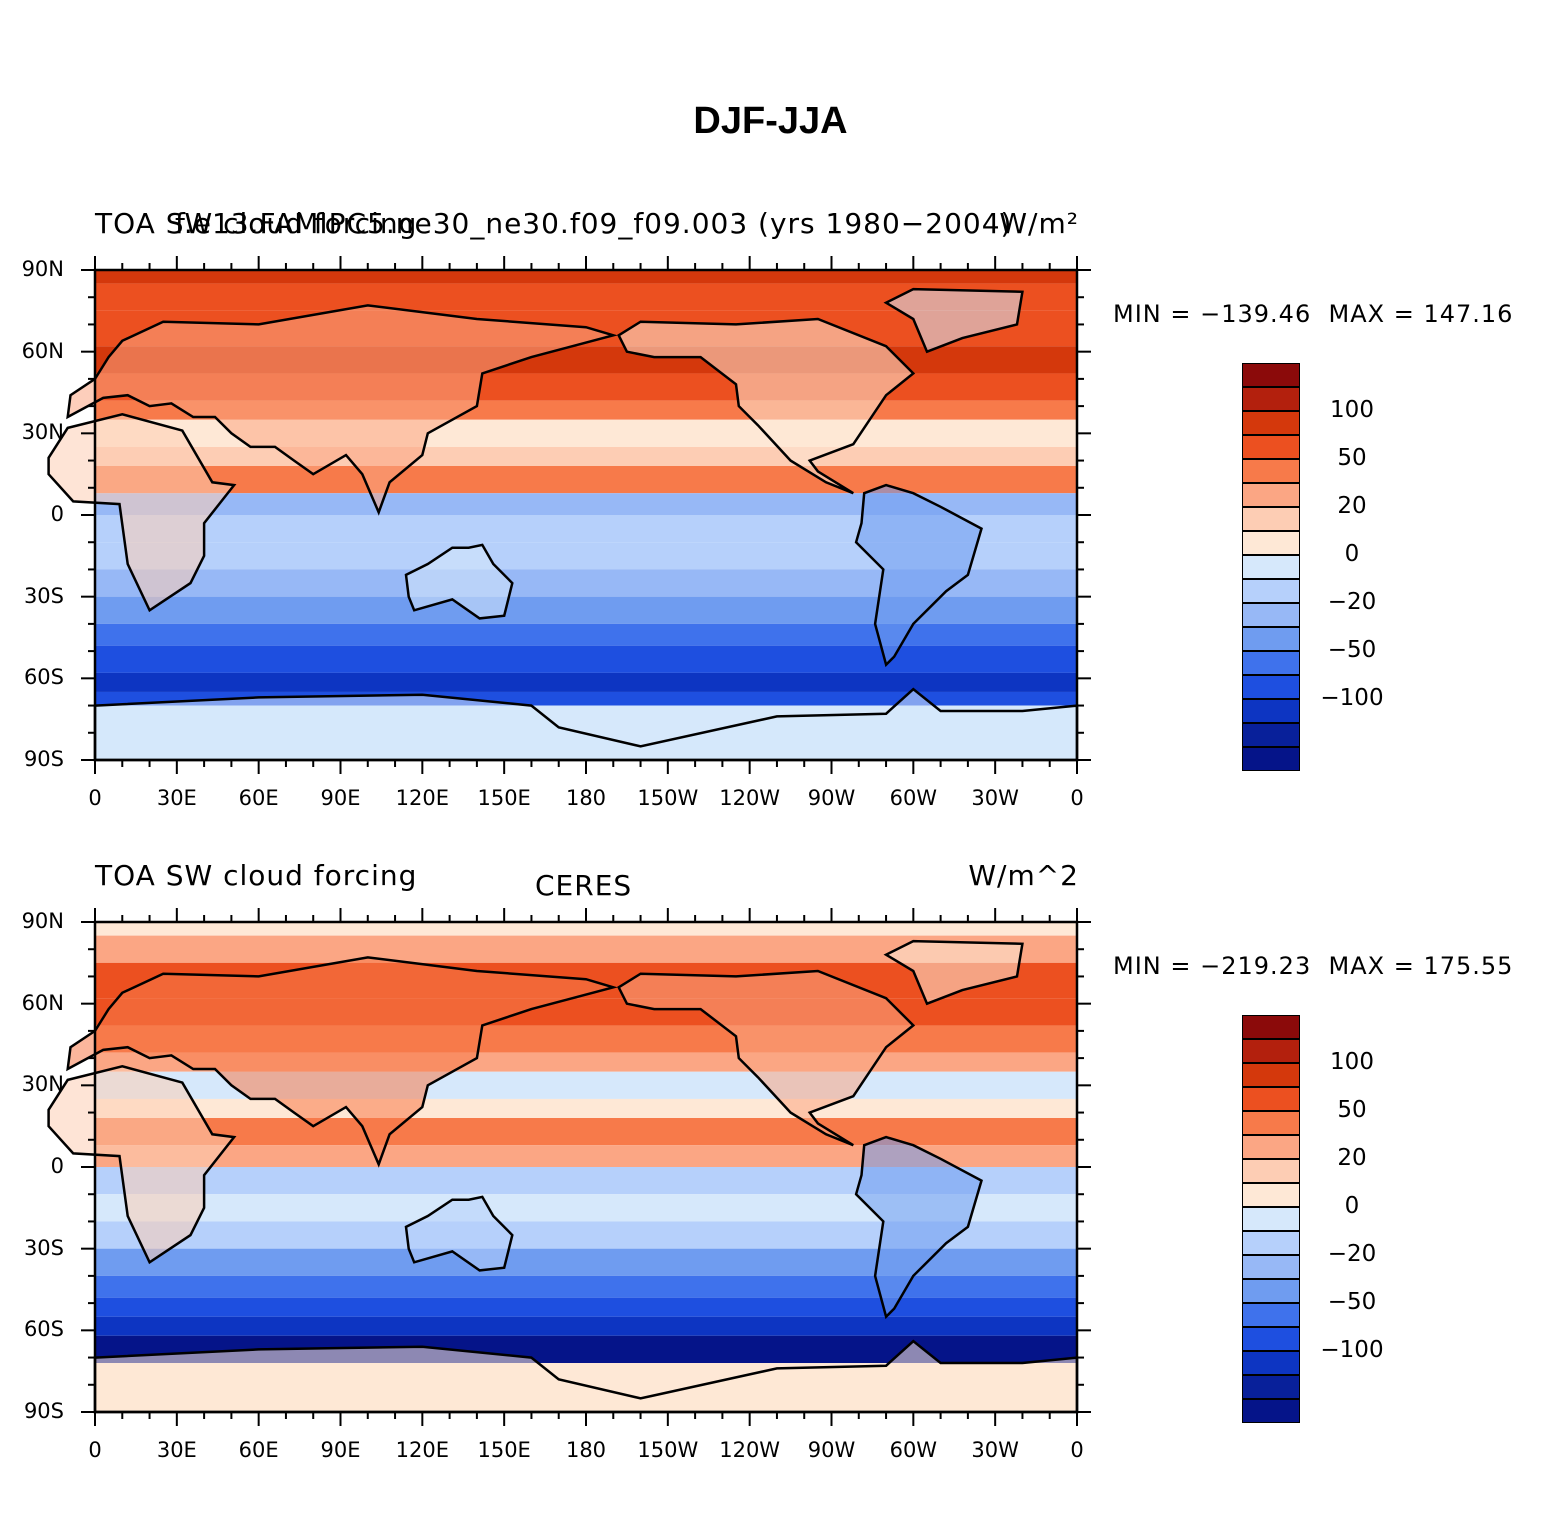 This screenshot has height=1538, width=1541. I want to click on lat-tick-label: 30N, so click(42, 1084).